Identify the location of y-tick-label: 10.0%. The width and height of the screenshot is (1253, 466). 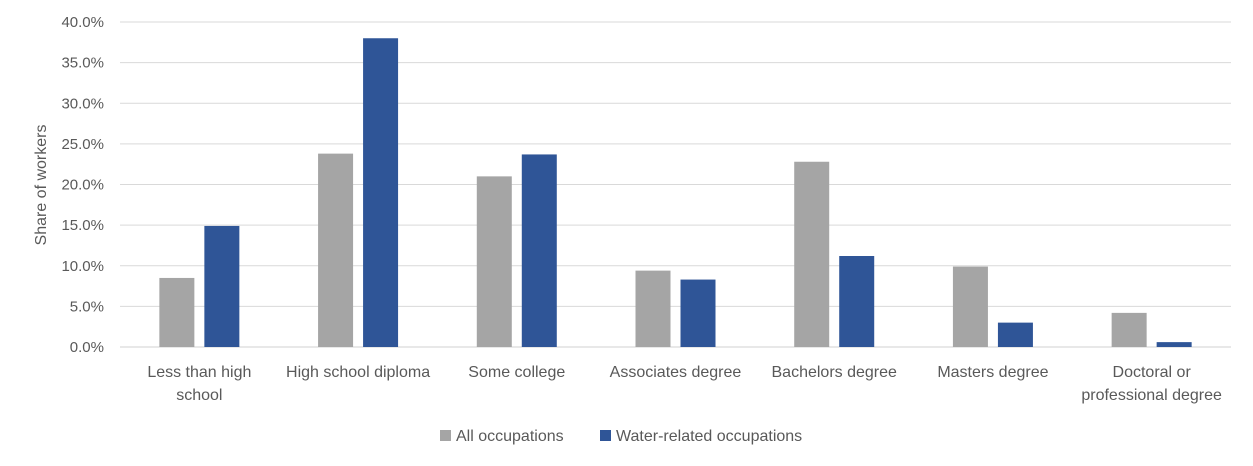
(82, 266).